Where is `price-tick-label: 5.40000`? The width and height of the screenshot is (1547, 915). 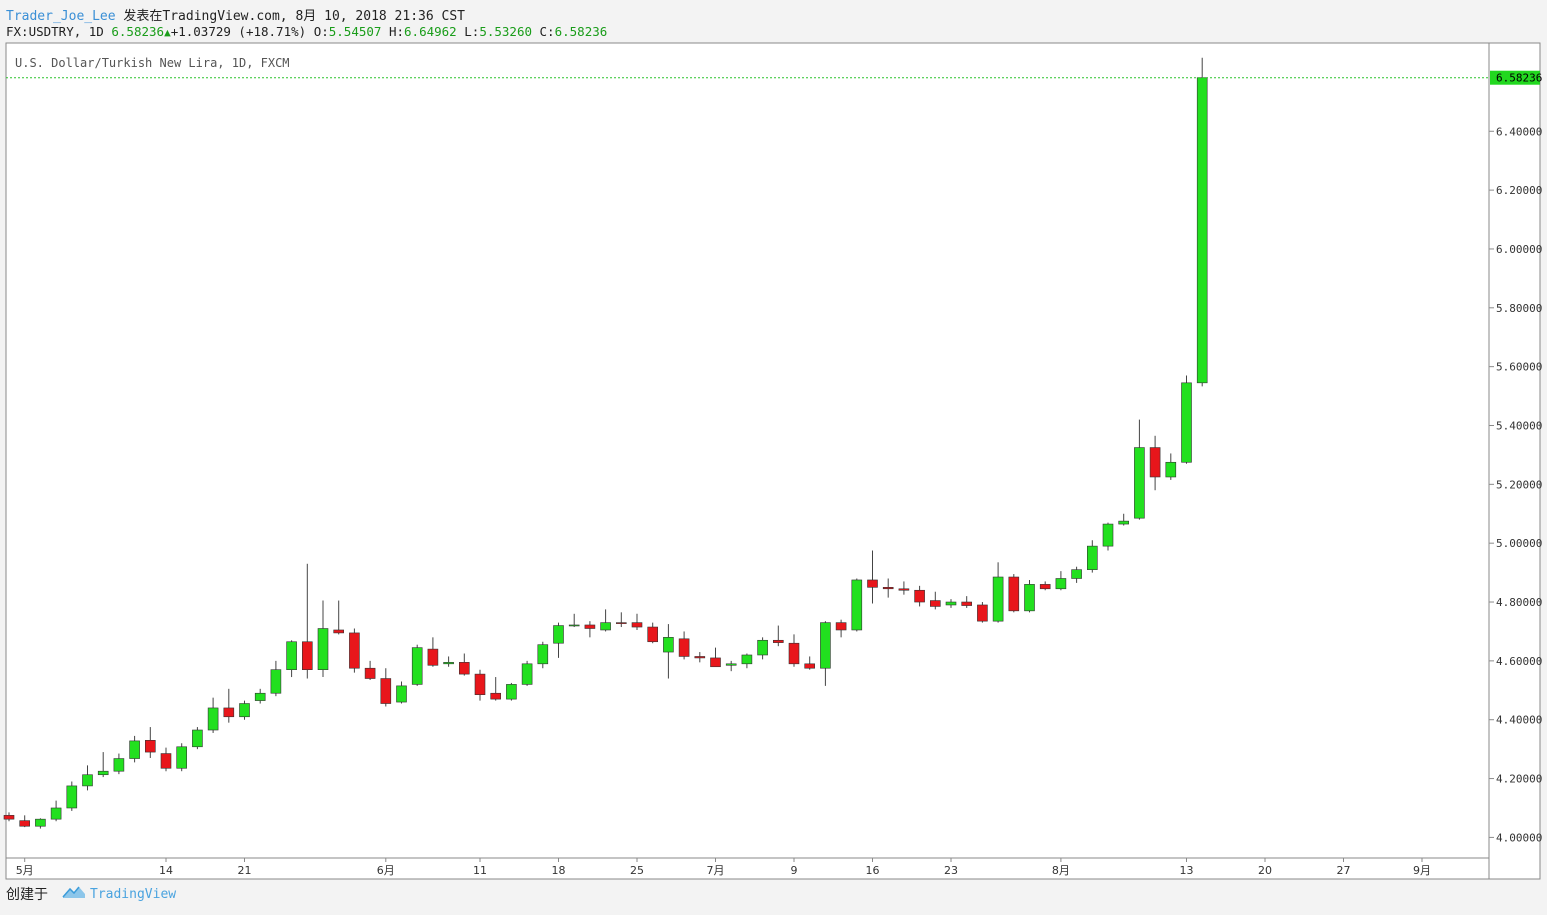 price-tick-label: 5.40000 is located at coordinates (1519, 425).